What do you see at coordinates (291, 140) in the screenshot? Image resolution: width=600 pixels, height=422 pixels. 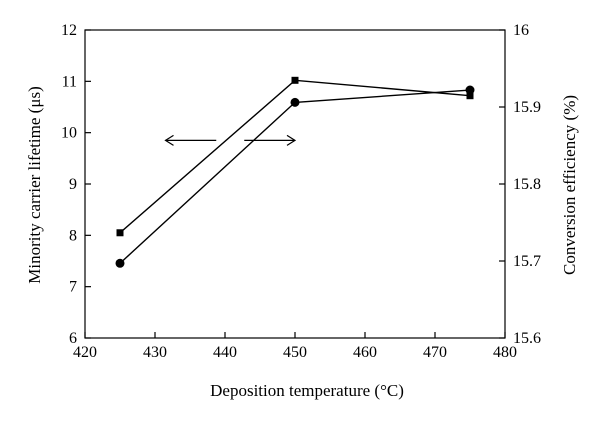 I see `annotation-arrowhead-right` at bounding box center [291, 140].